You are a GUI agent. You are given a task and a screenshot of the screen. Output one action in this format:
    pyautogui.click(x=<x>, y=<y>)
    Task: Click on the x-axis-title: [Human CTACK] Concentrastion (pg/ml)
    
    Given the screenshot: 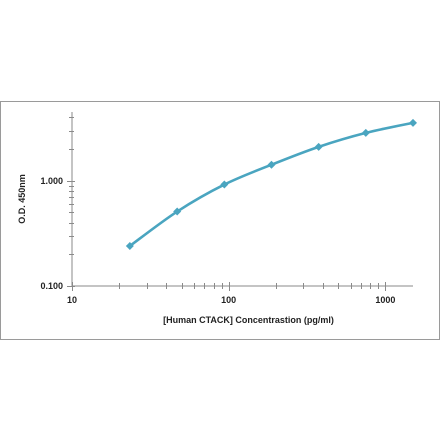 What is the action you would take?
    pyautogui.click(x=248, y=320)
    